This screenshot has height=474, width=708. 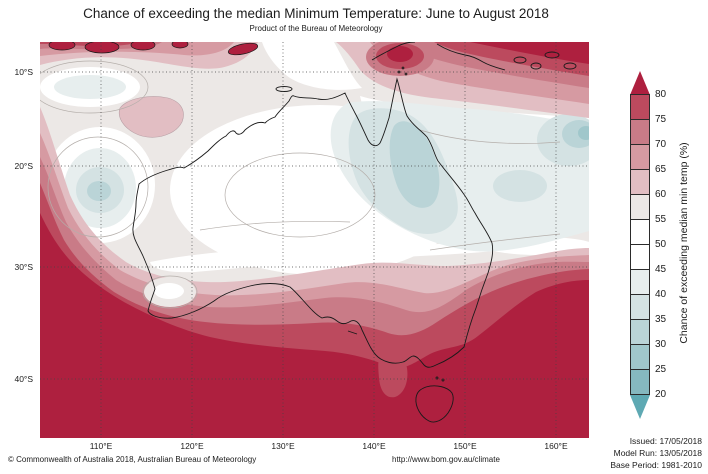 What do you see at coordinates (556, 446) in the screenshot?
I see `x-tick-160°E: 160°E` at bounding box center [556, 446].